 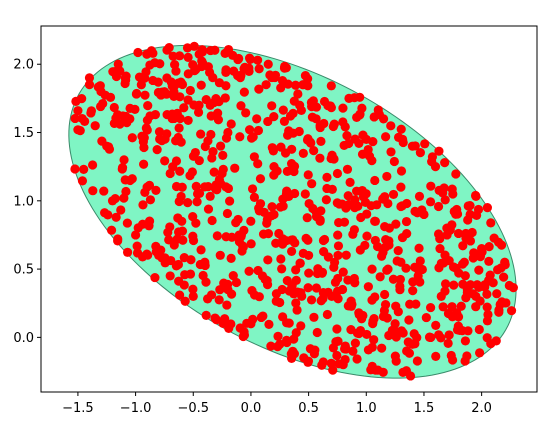 I want to click on y-tick-label: 1.5, so click(x=23, y=133).